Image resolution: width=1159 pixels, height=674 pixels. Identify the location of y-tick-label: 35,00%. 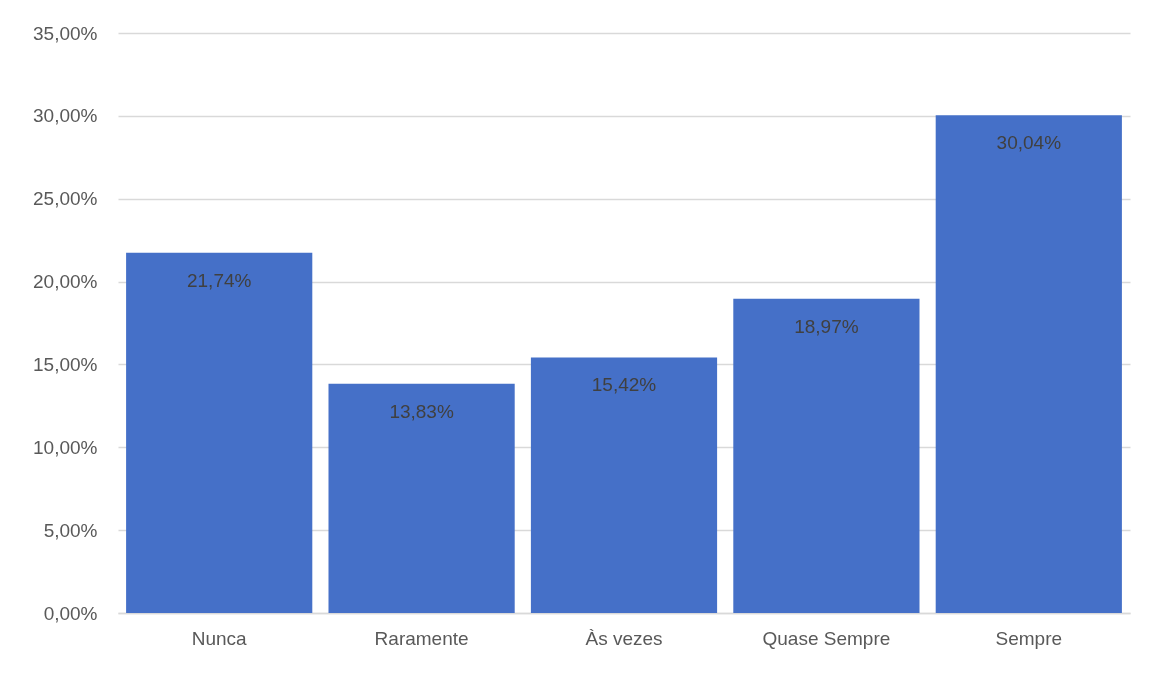
(65, 33).